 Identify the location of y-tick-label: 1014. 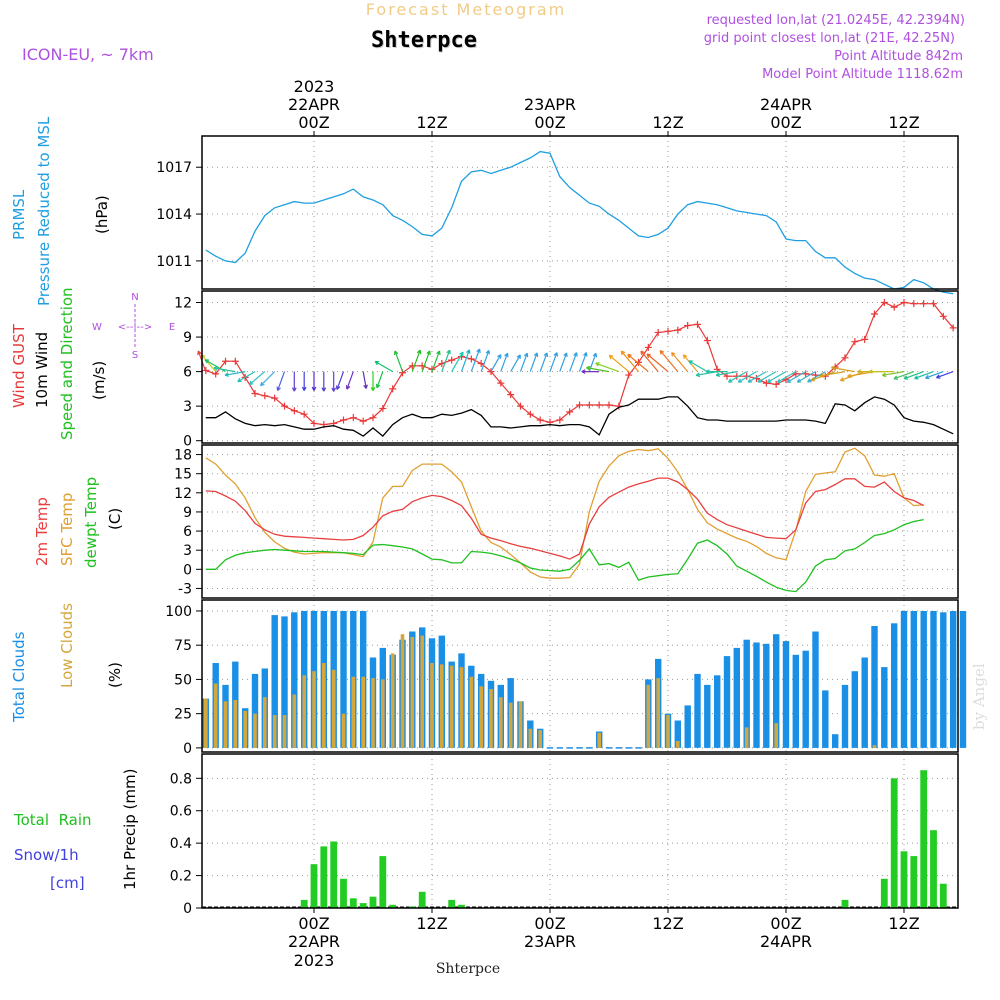
(174, 215).